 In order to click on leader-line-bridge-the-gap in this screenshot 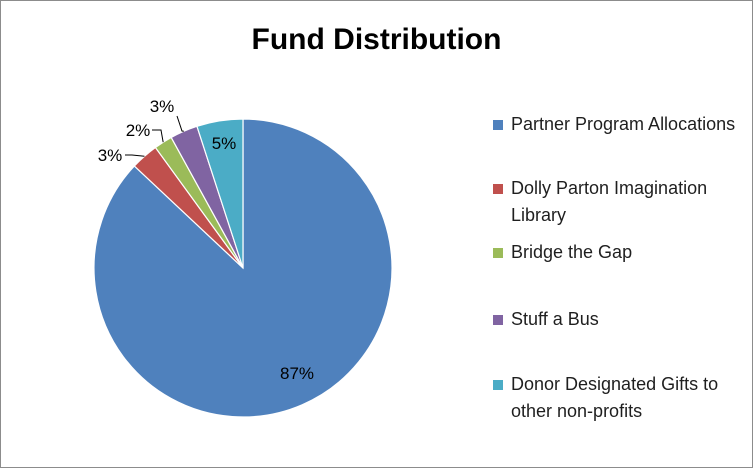, I will do `click(158, 136)`.